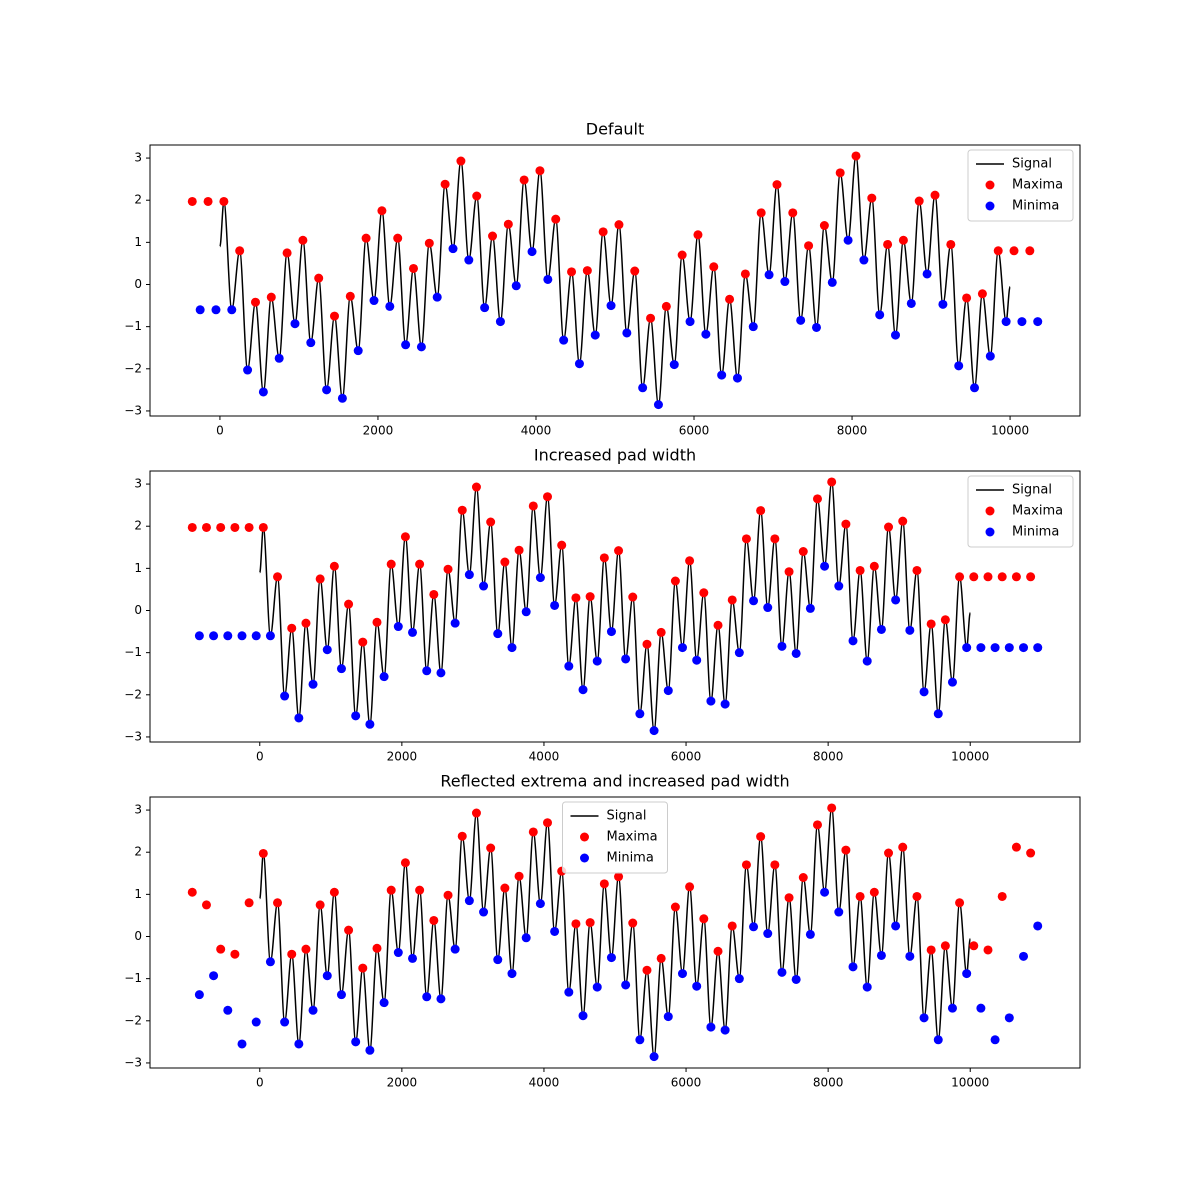 Image resolution: width=1200 pixels, height=1200 pixels. I want to click on y-tick-label: −1, so click(133, 652).